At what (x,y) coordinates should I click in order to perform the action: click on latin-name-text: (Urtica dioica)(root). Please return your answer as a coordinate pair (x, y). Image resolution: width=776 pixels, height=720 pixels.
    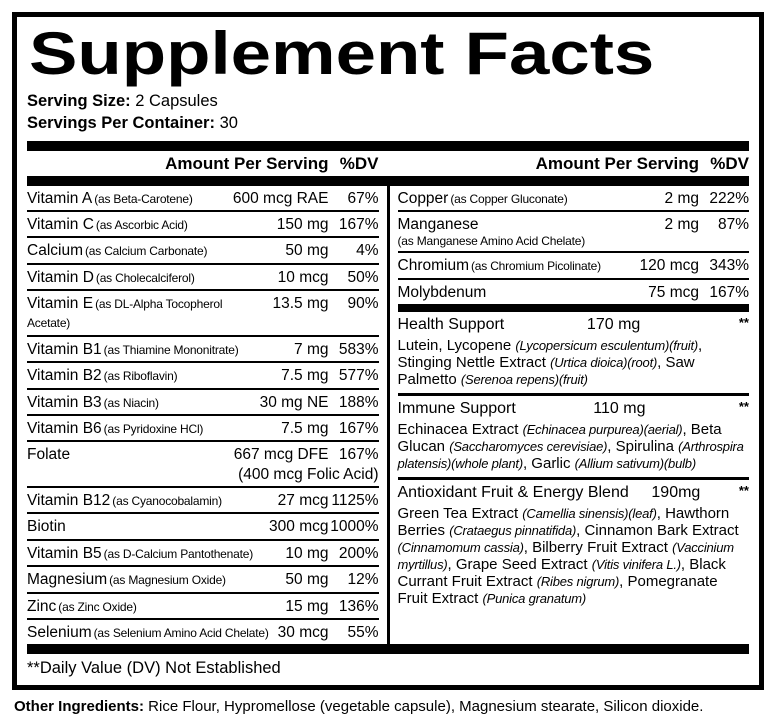
    Looking at the image, I should click on (604, 362).